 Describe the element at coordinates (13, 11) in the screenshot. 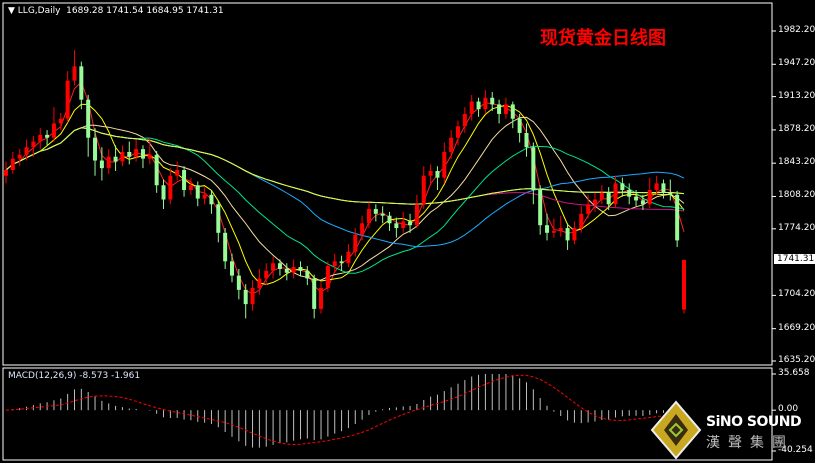

I see `triangle-down-icon: ▼` at that location.